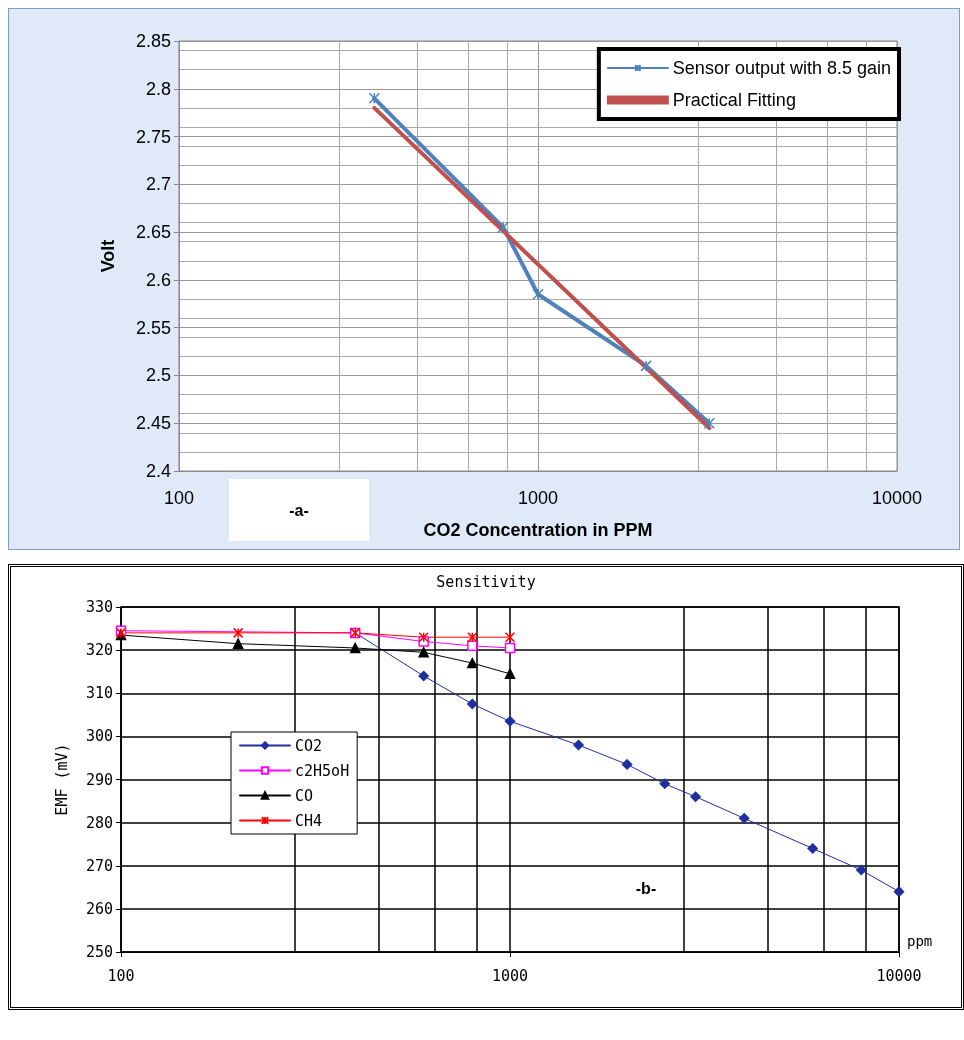  What do you see at coordinates (61, 779) in the screenshot?
I see `y-axis-title: EMF (mV)` at bounding box center [61, 779].